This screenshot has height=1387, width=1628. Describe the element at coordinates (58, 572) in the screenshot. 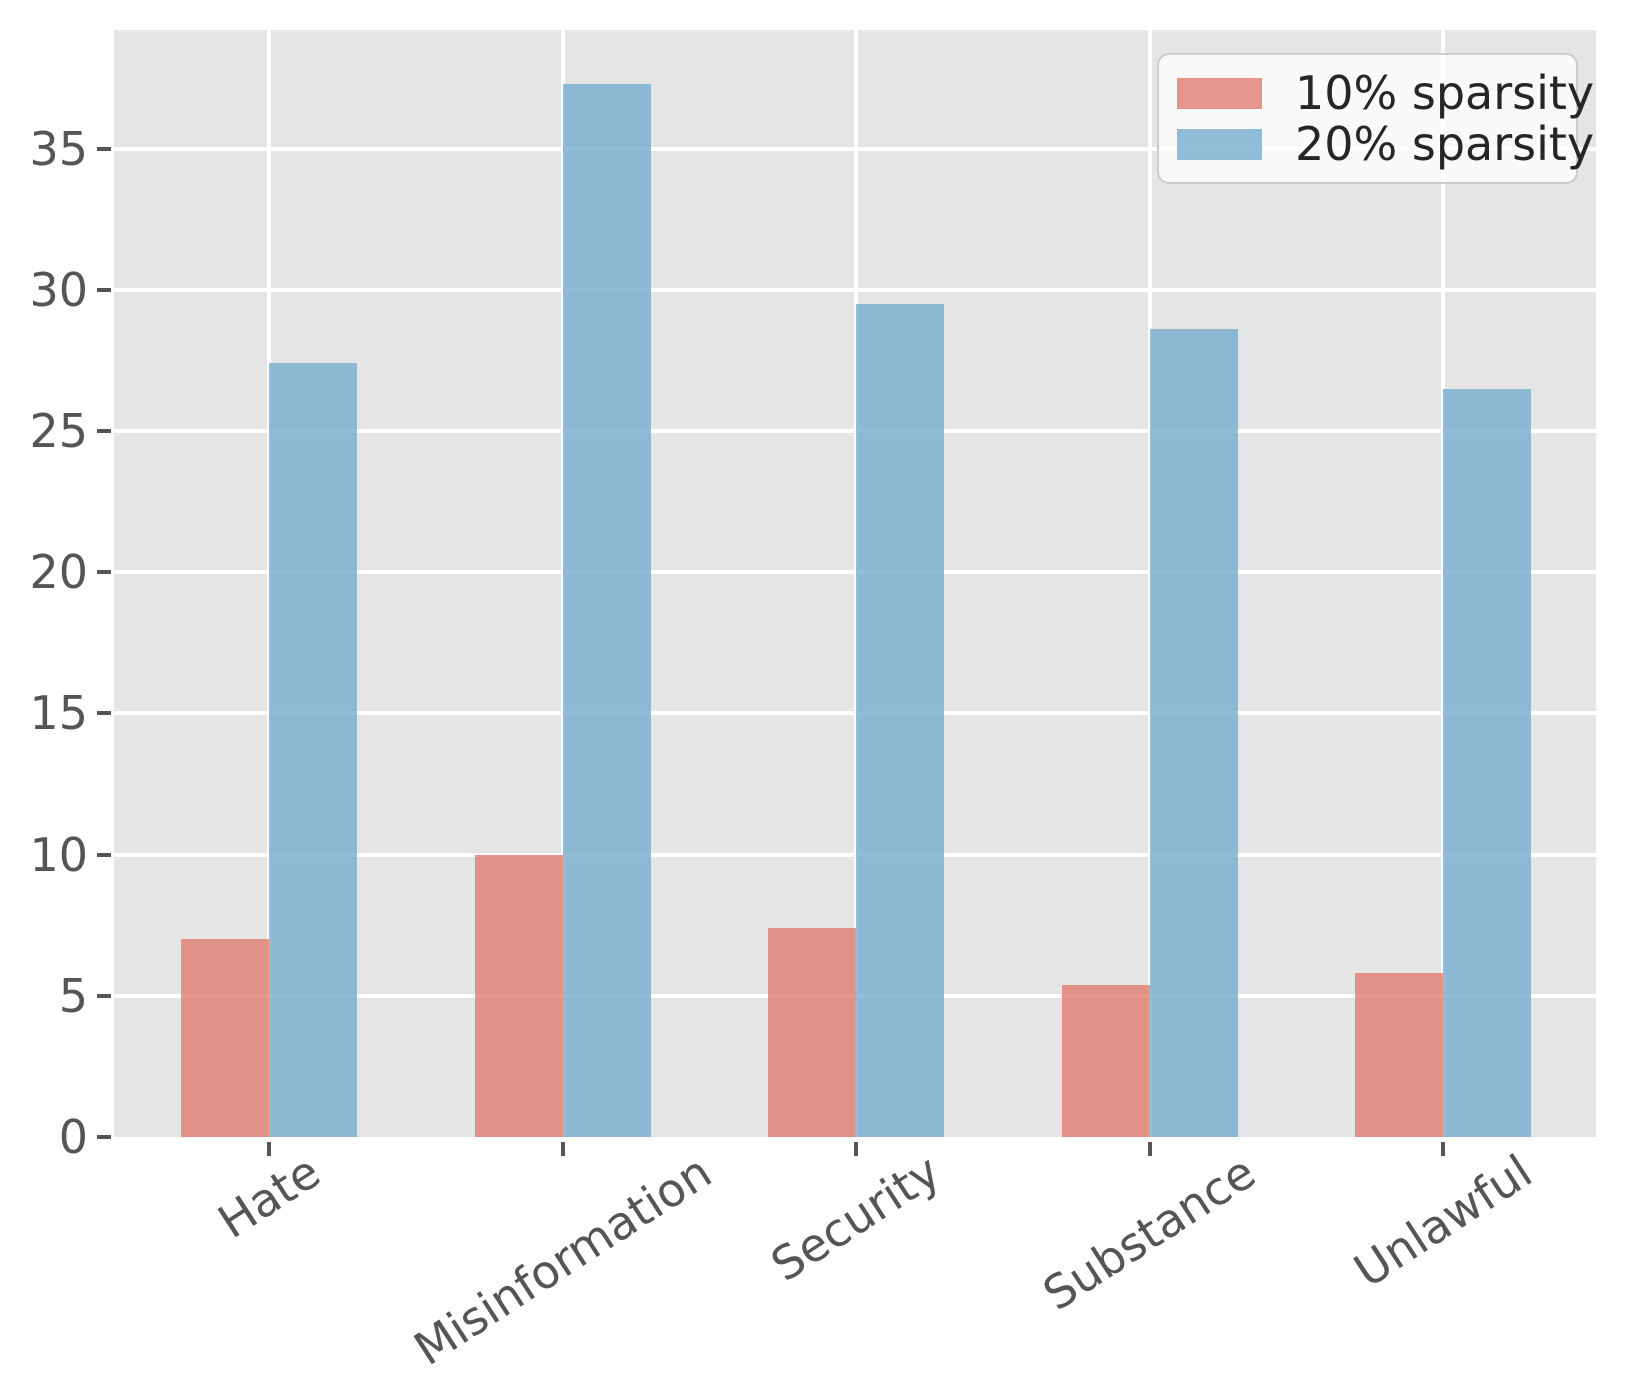

I see `ytick-label-20: 20` at that location.